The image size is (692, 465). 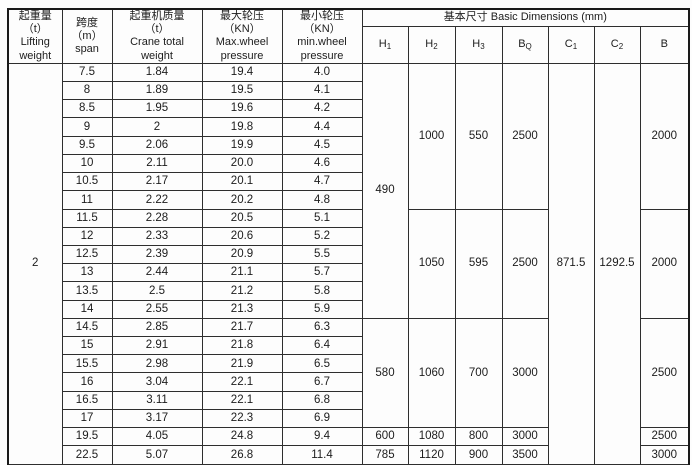 What do you see at coordinates (382, 44) in the screenshot?
I see `dim-base: H` at bounding box center [382, 44].